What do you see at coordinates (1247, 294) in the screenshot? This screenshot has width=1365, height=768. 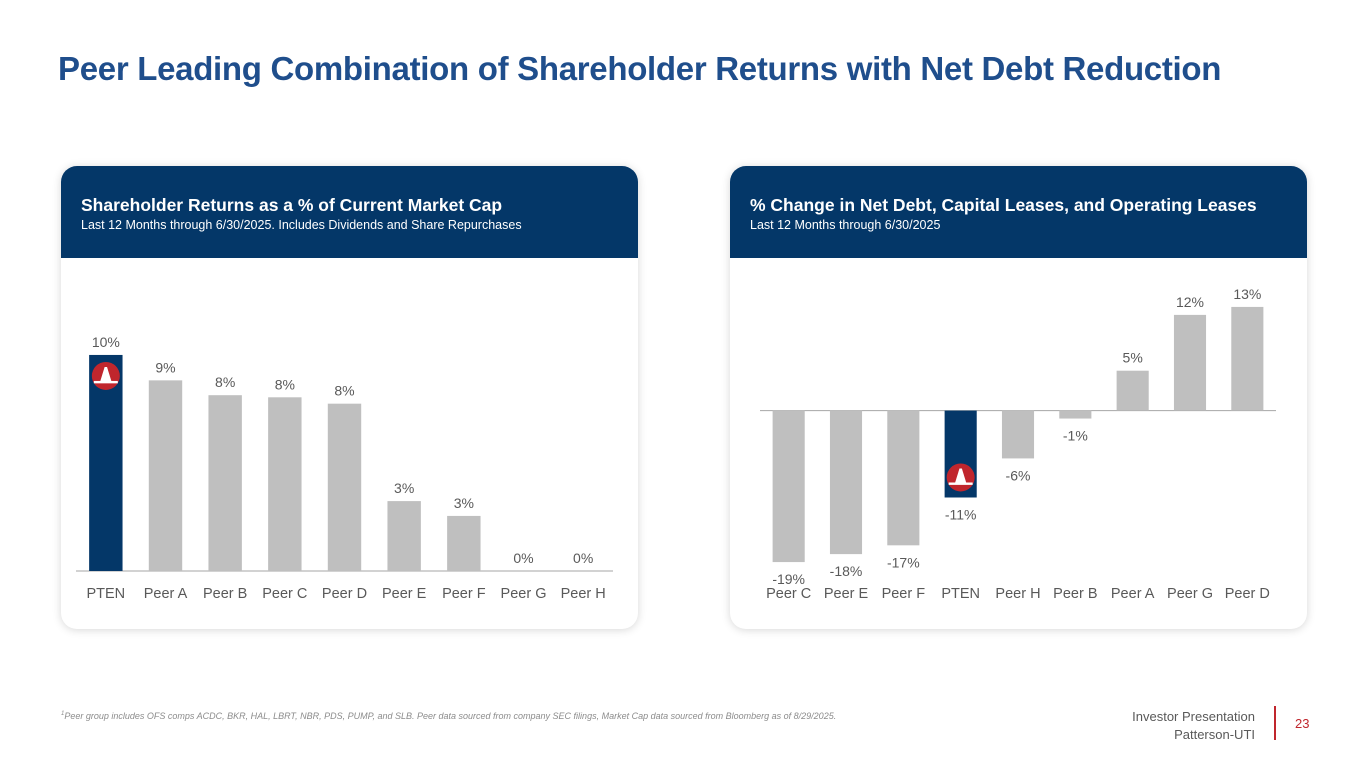 I see `data-label: 13%` at bounding box center [1247, 294].